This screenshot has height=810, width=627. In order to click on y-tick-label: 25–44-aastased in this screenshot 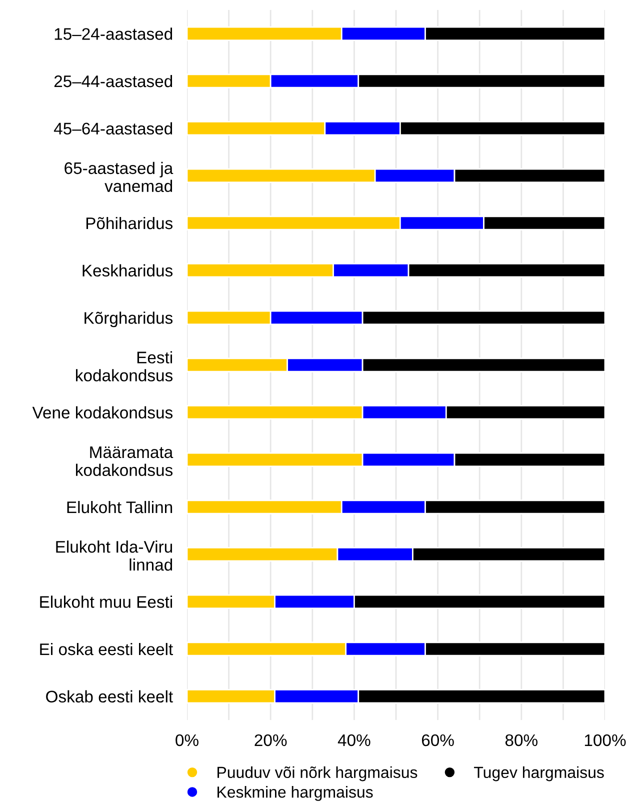, I will do `click(113, 81)`.